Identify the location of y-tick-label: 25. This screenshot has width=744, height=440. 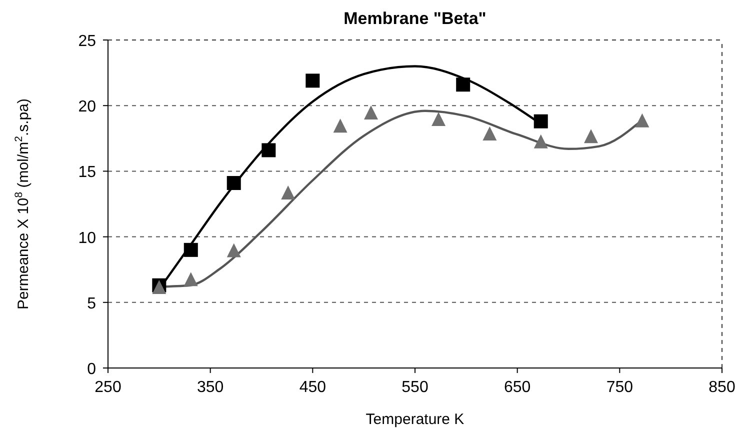
(87, 41).